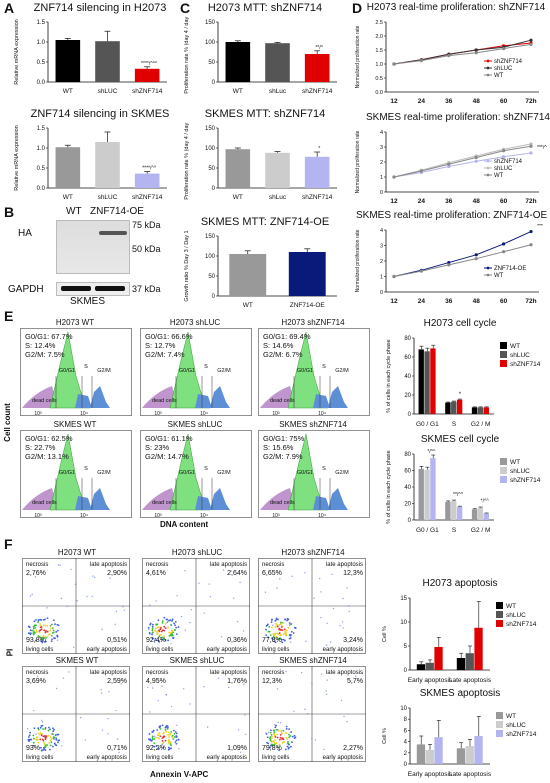 The width and height of the screenshot is (550, 783). What do you see at coordinates (381, 178) in the screenshot?
I see `d-mid-ytick-label: 1` at bounding box center [381, 178].